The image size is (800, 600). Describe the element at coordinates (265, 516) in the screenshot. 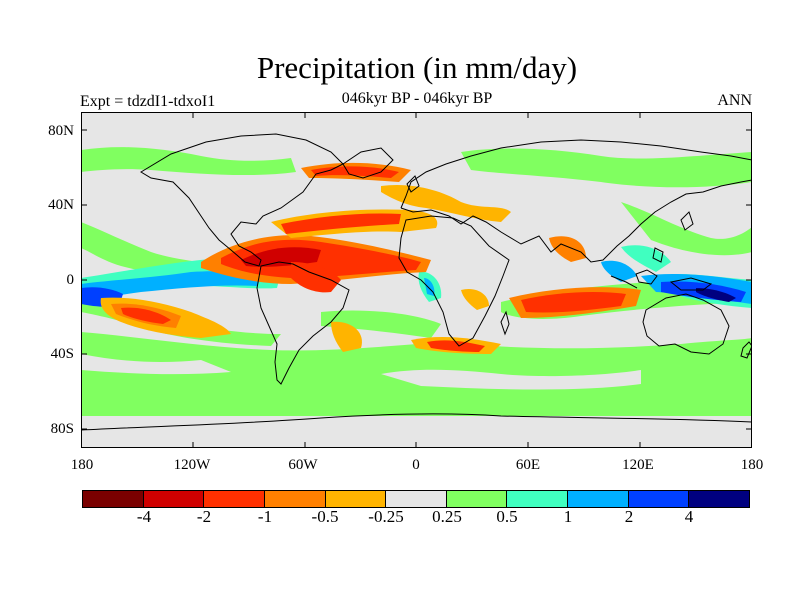

I see `colorbar-label: -1` at that location.